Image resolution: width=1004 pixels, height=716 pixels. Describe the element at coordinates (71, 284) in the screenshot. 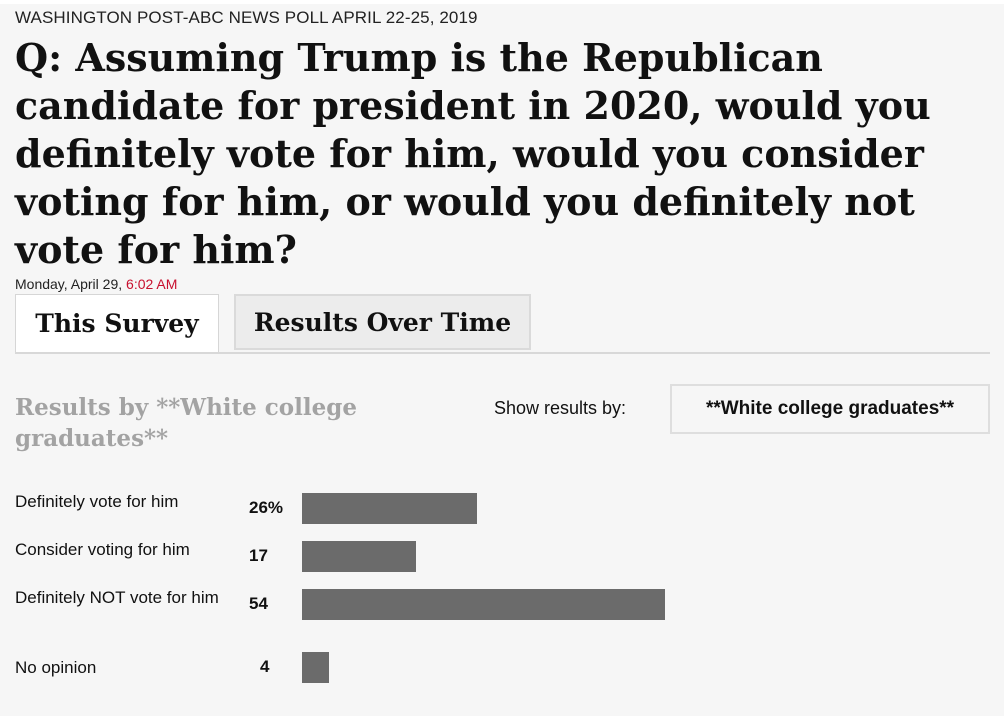

I see `timestamp-date: Monday, April 29,` at that location.